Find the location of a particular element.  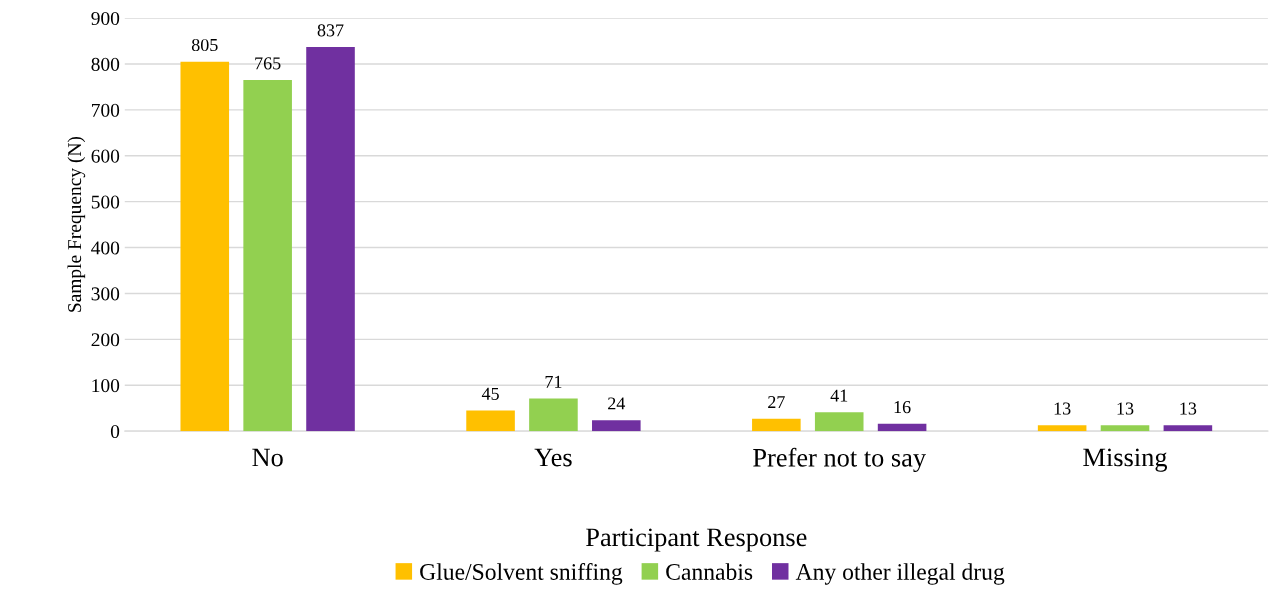

y-tick-label: 300 is located at coordinates (105, 294).